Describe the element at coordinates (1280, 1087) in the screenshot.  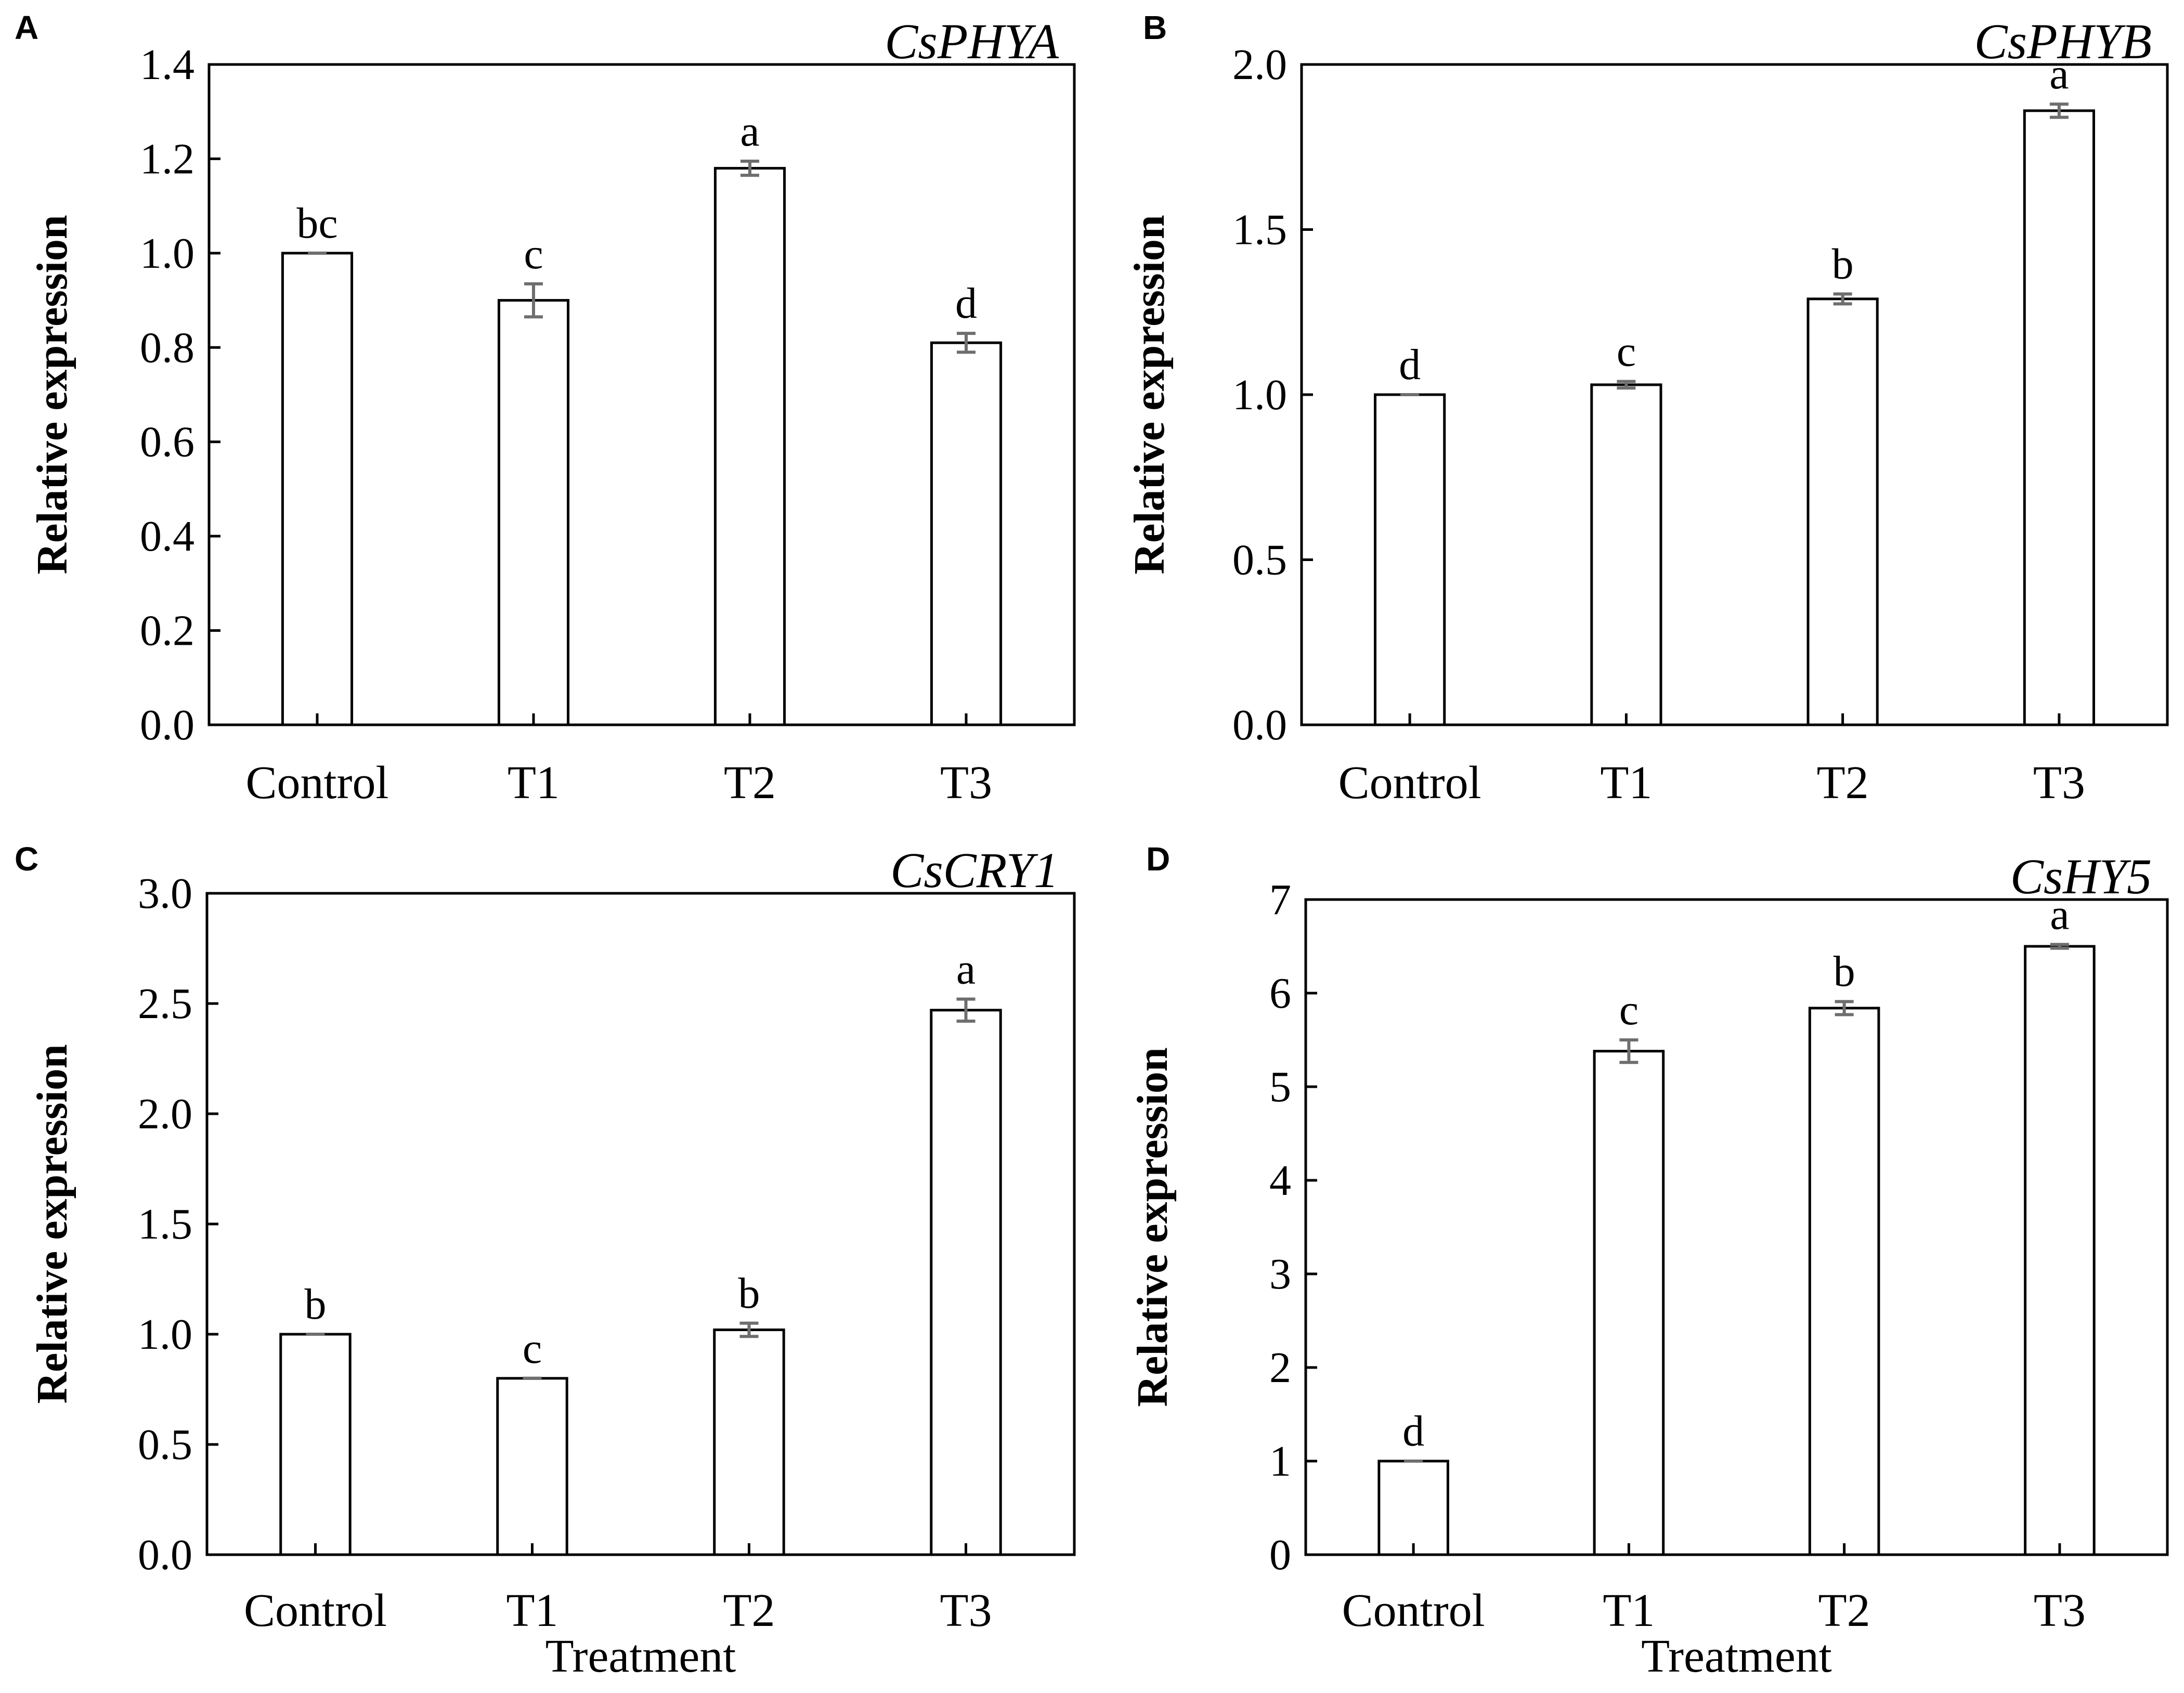
I see `y-tick-label: 5` at that location.